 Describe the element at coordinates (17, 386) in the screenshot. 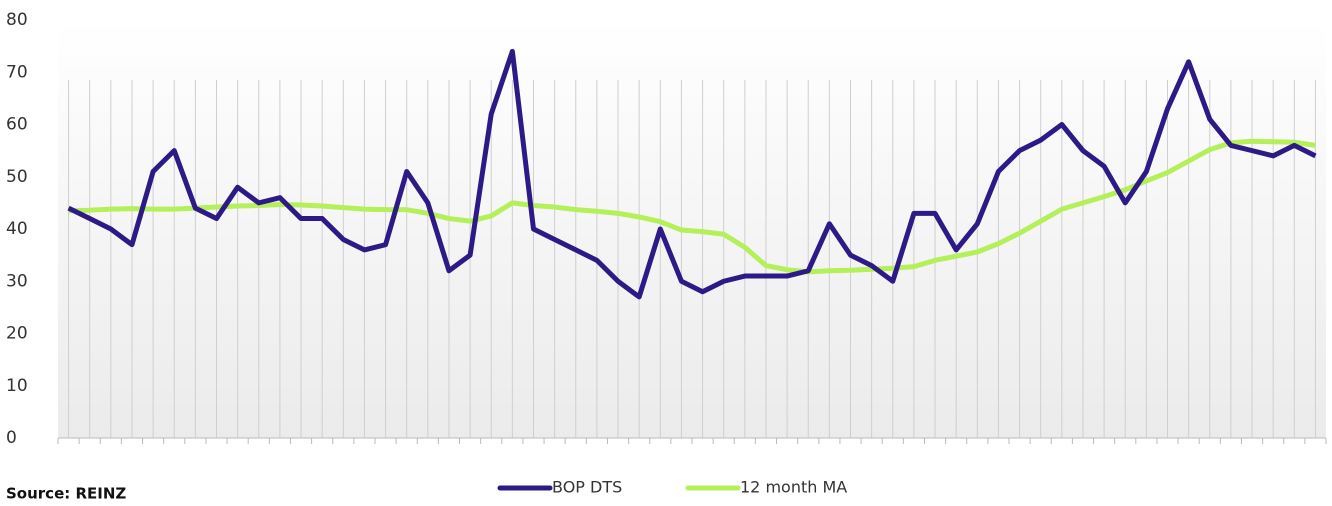

I see `y-tick-label: 10` at that location.